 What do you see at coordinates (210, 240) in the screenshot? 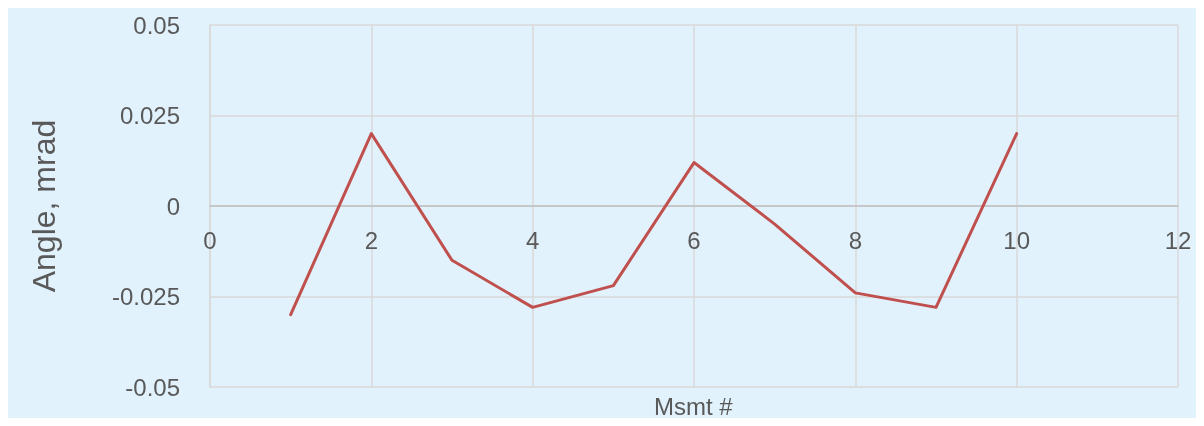
I see `x-tick-label: 0` at bounding box center [210, 240].